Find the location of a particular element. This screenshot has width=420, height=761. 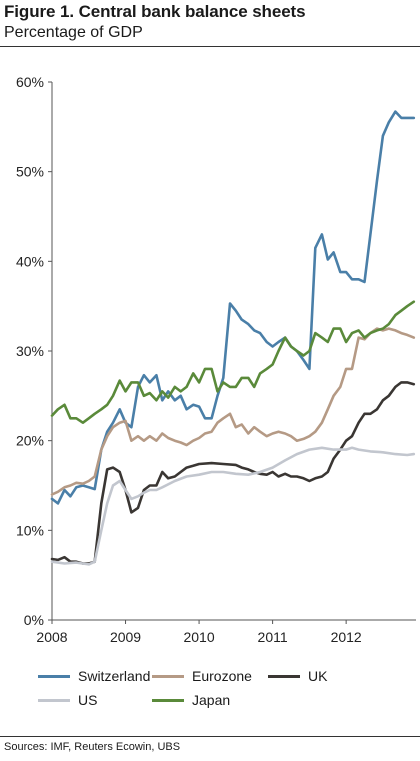

x-tick-label: 2011 is located at coordinates (273, 637).